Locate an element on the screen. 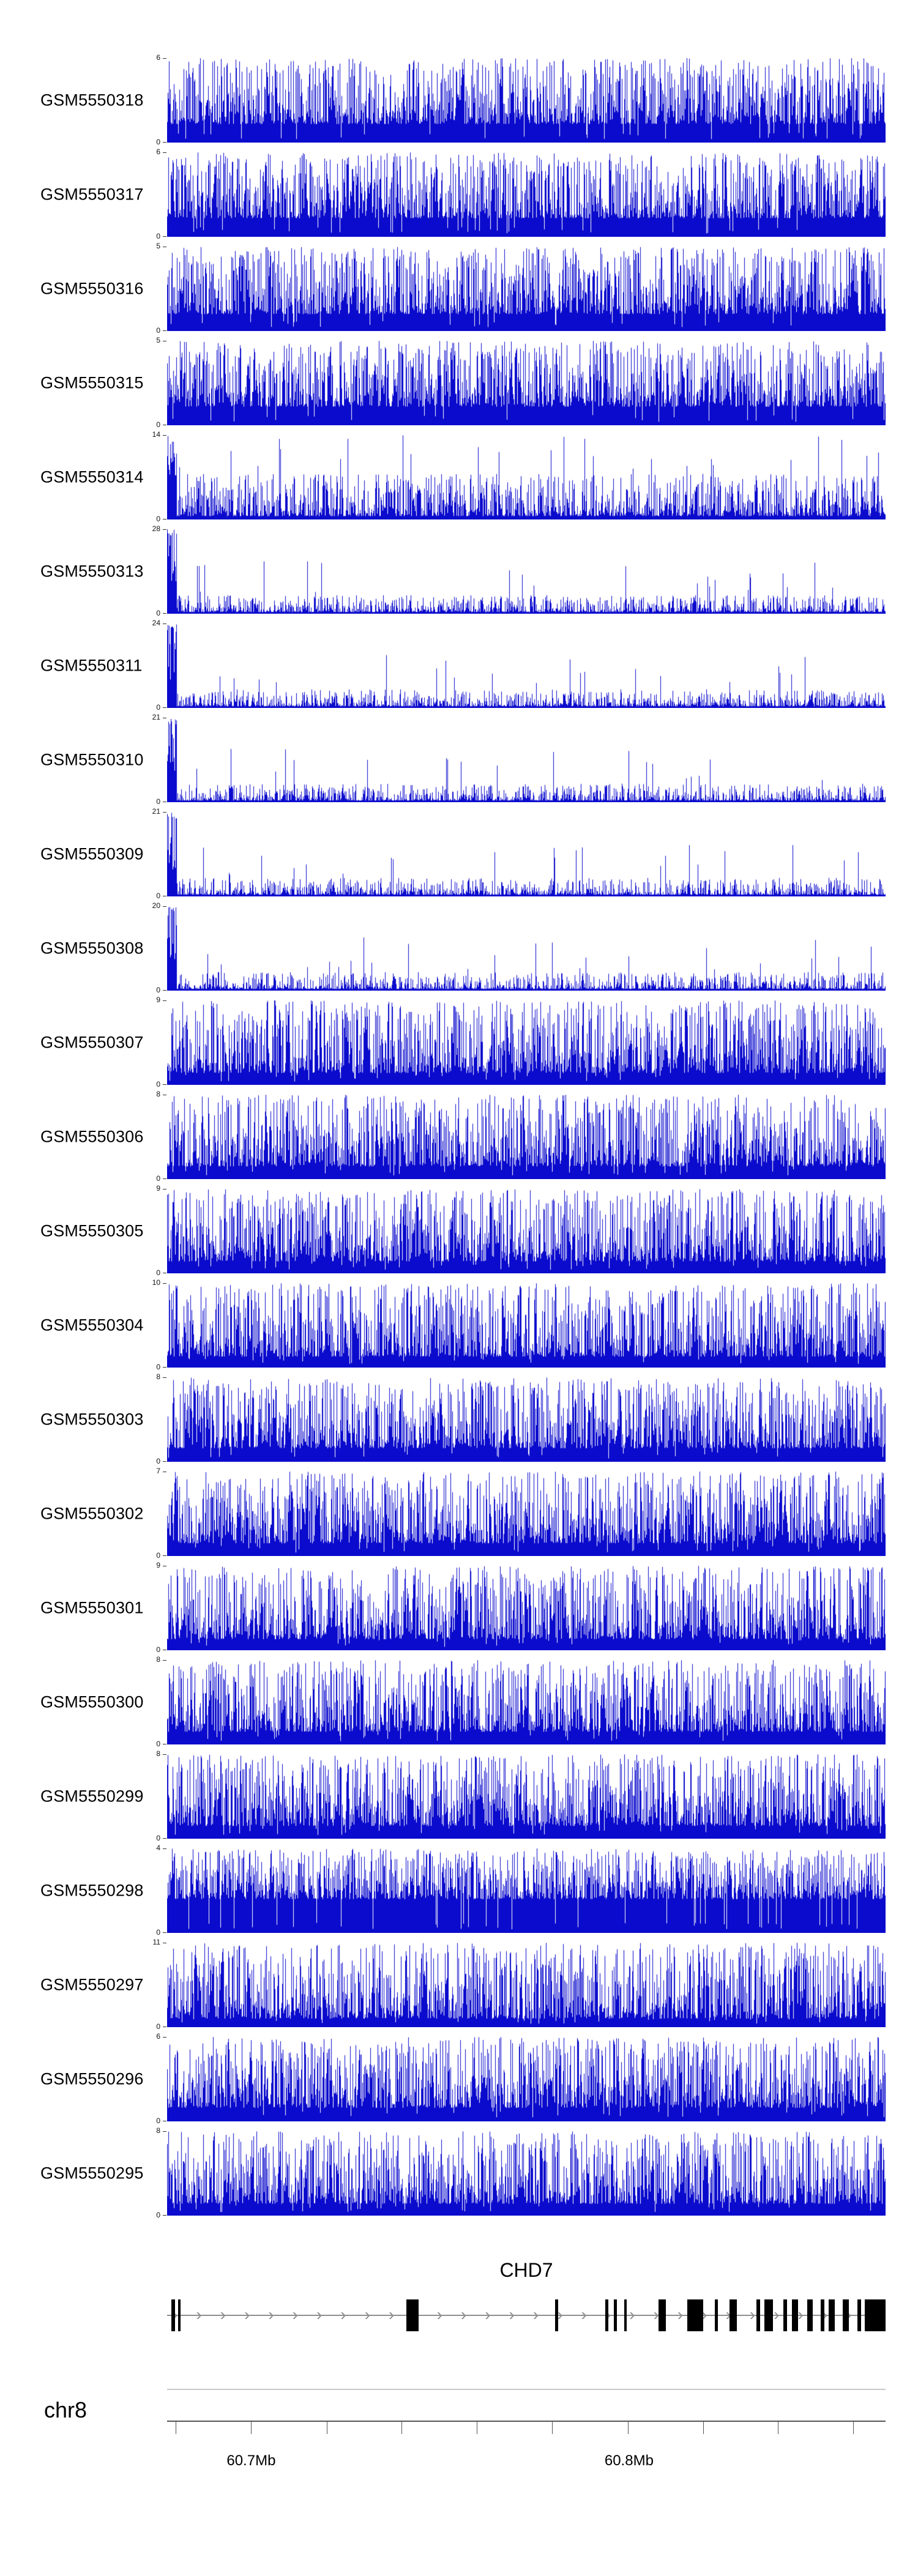 The image size is (918, 2576). coverage-track-row: GSM5550298 4 0 is located at coordinates (459, 1893).